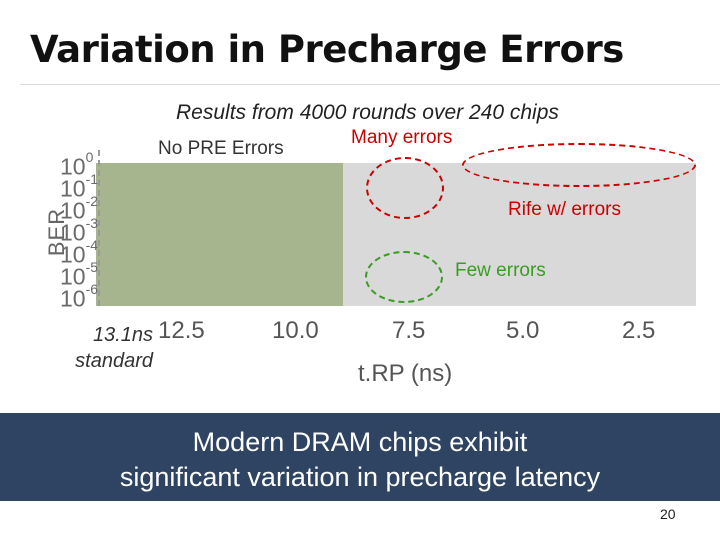 The width and height of the screenshot is (720, 540). What do you see at coordinates (327, 49) in the screenshot?
I see `slide-title: Variation in Precharge Errors` at bounding box center [327, 49].